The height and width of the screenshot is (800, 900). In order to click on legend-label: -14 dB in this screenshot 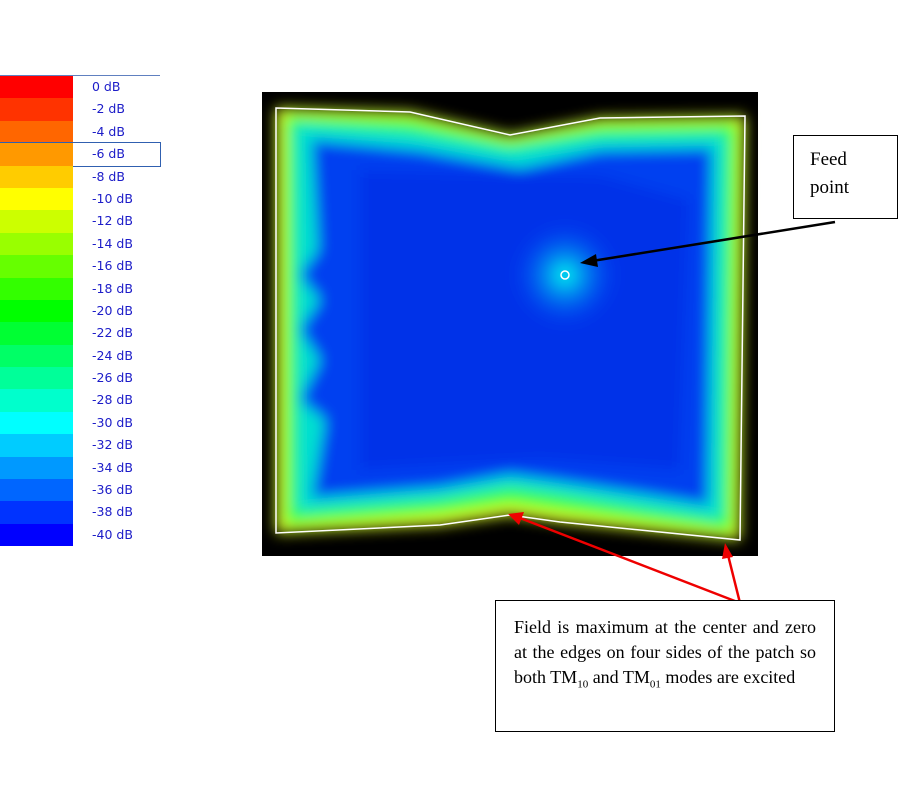, I will do `click(112, 243)`.